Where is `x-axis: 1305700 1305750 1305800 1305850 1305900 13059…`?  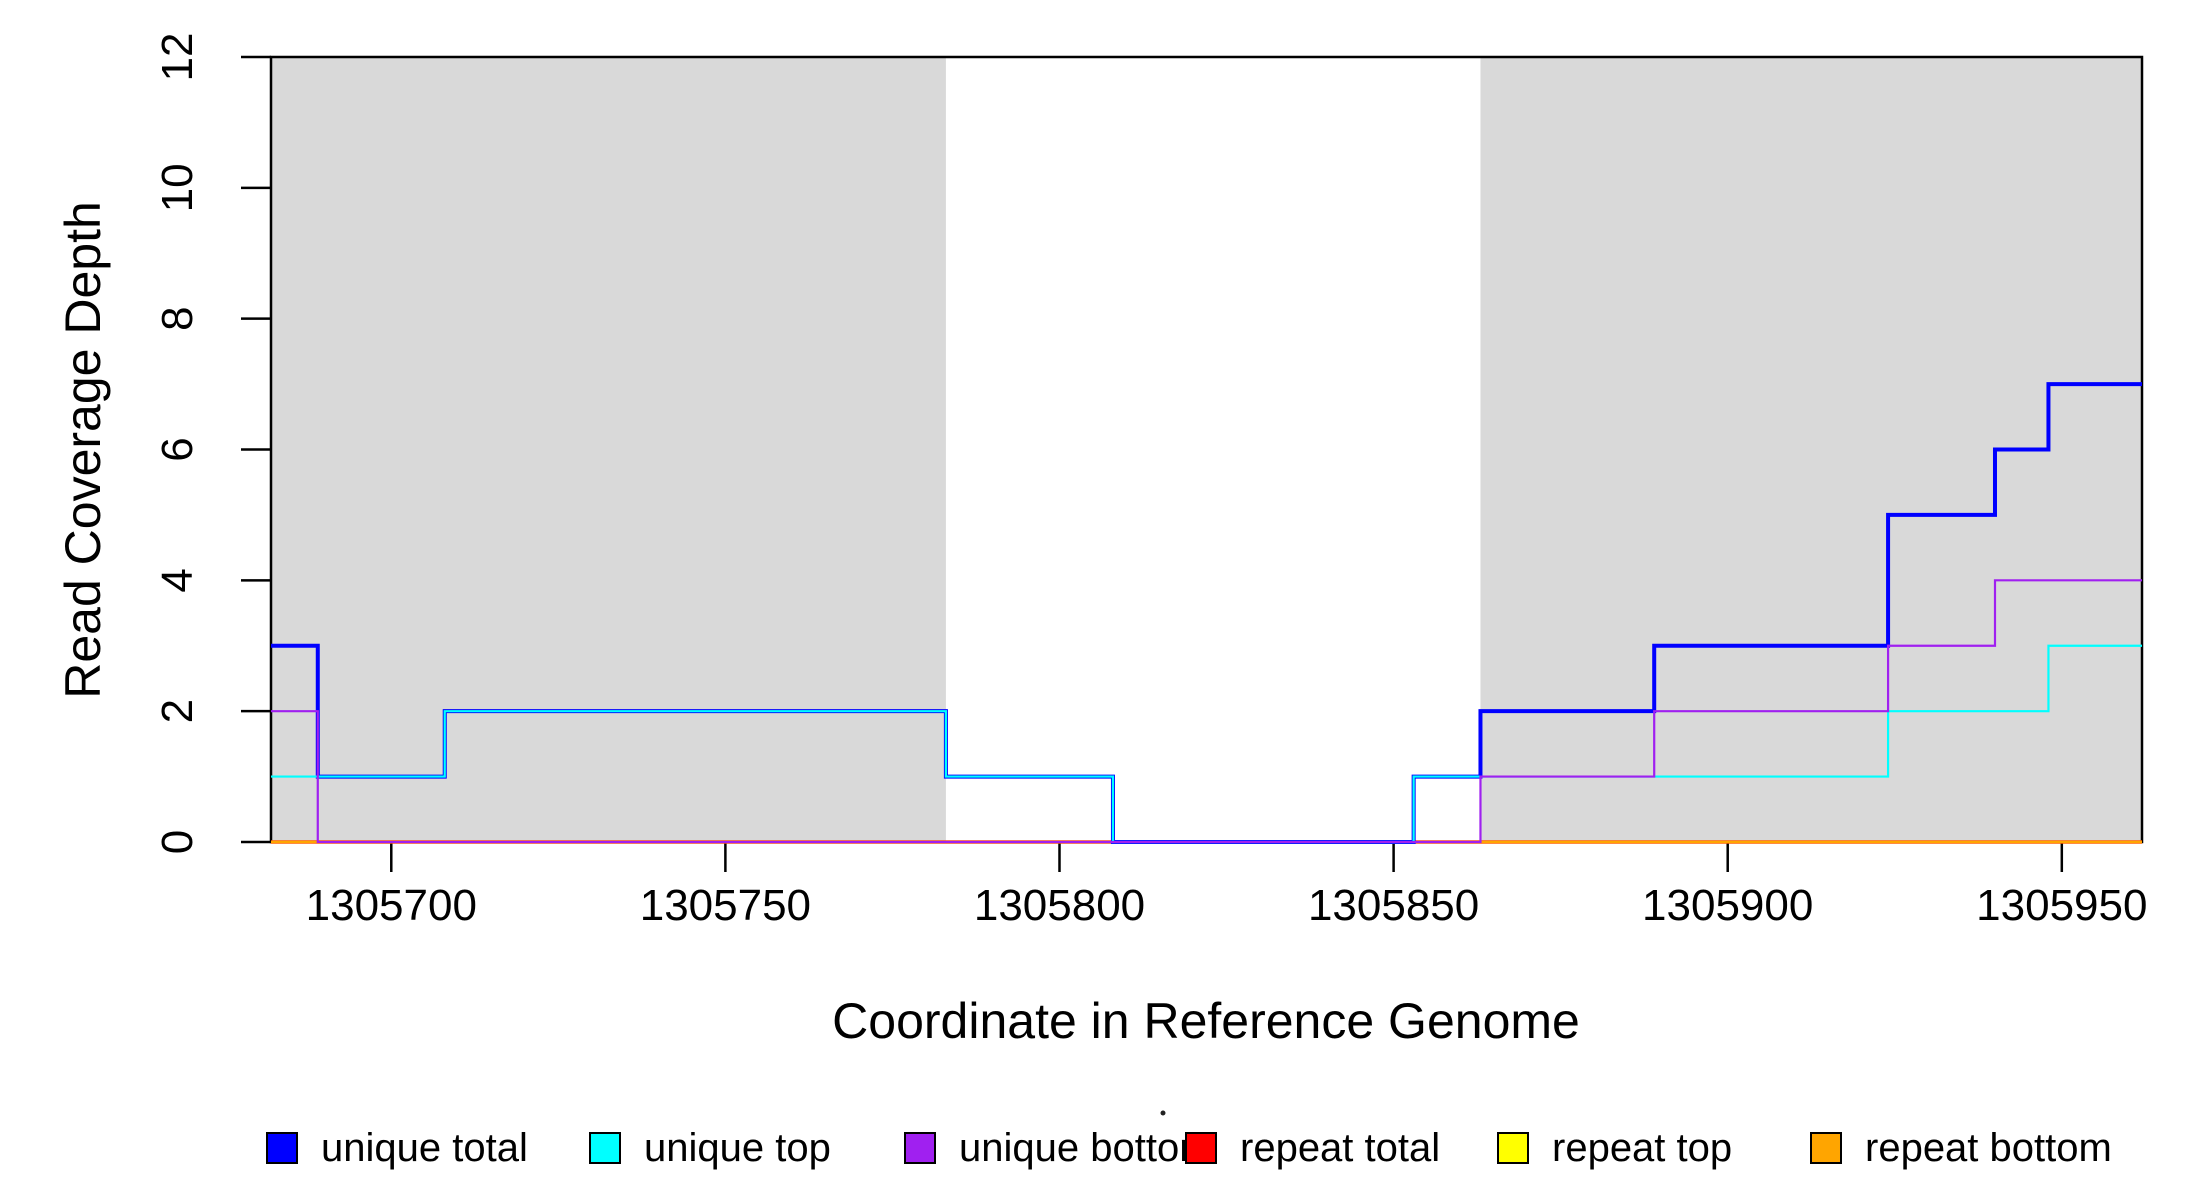 x-axis: 1305700 1305750 1305800 1305850 1305900 13059… is located at coordinates (1226, 886).